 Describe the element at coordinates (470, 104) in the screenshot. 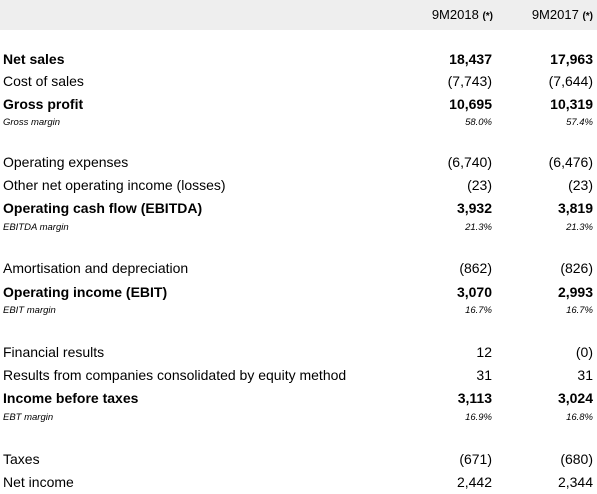

I see `value-9m2018: 10,695` at that location.